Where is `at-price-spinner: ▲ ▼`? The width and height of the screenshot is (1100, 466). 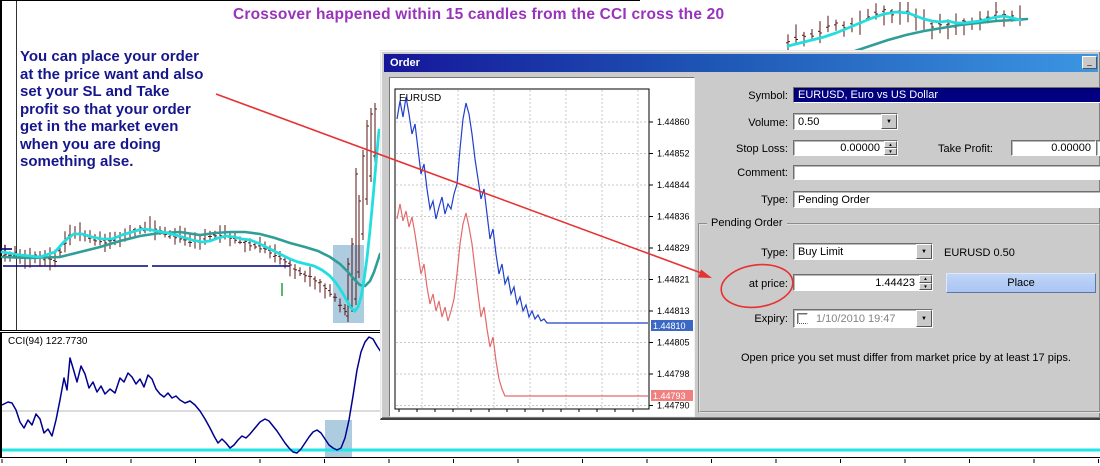
at-price-spinner: ▲ ▼ is located at coordinates (925, 282).